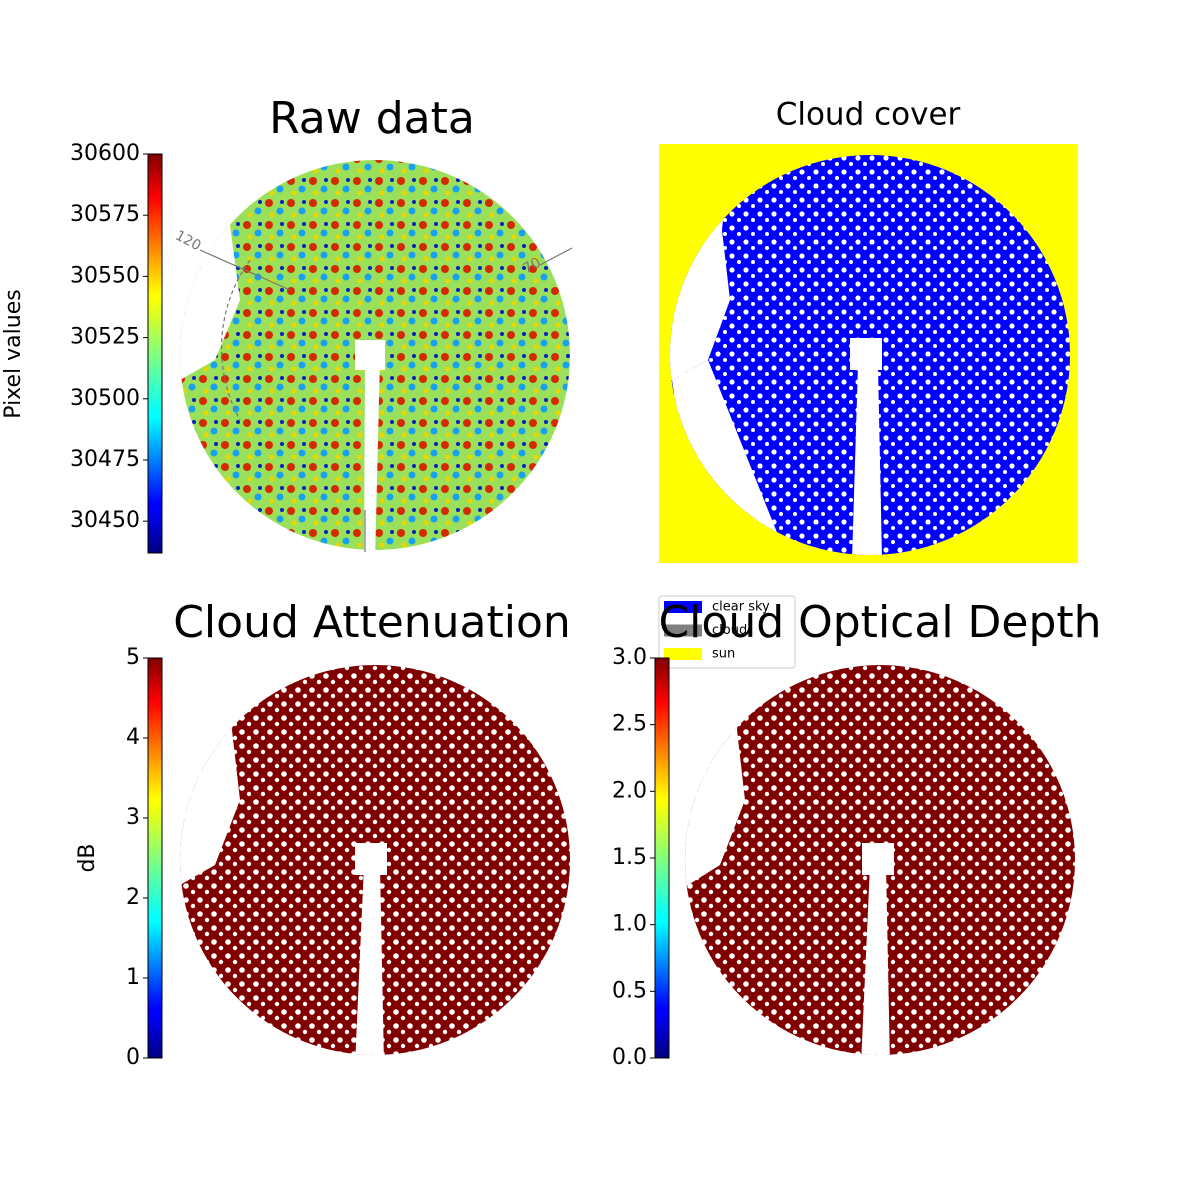 This screenshot has width=1200, height=1200. What do you see at coordinates (629, 1057) in the screenshot?
I see `colorbar-tick-label: 0.0` at bounding box center [629, 1057].